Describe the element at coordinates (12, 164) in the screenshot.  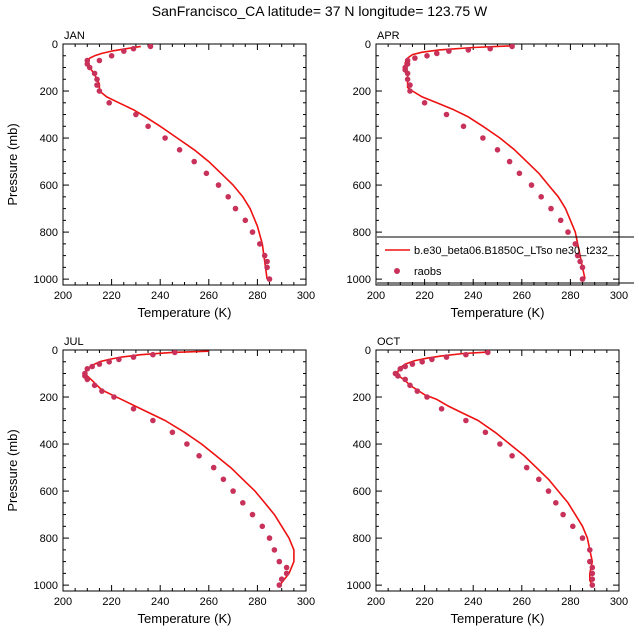
I see `y-axis-label: Pressure (mb)` at that location.